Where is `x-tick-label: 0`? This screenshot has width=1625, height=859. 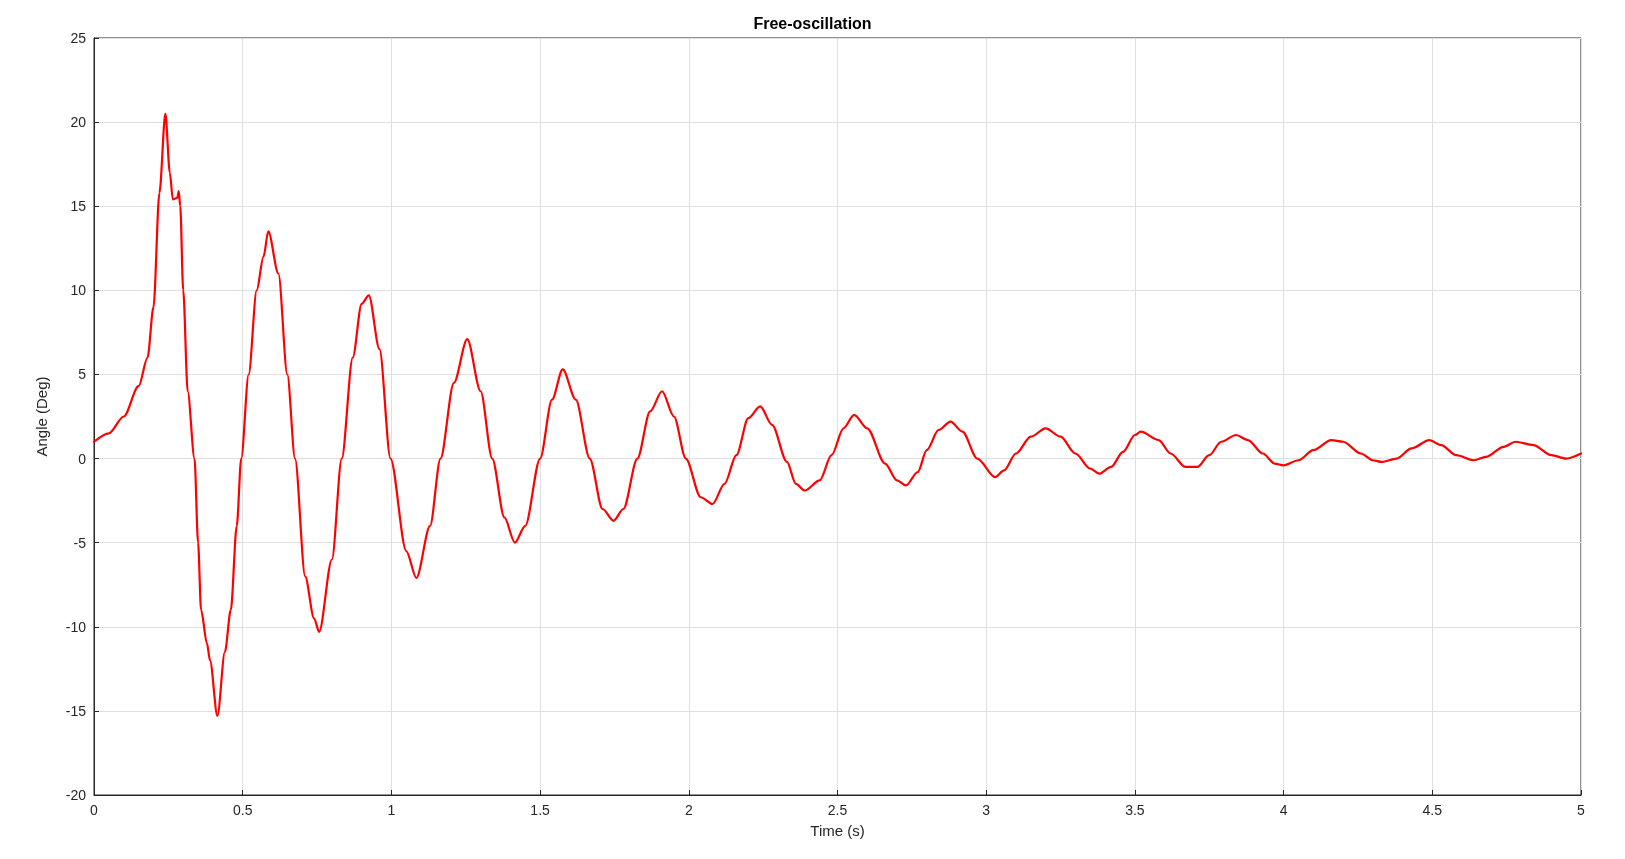 x-tick-label: 0 is located at coordinates (94, 810).